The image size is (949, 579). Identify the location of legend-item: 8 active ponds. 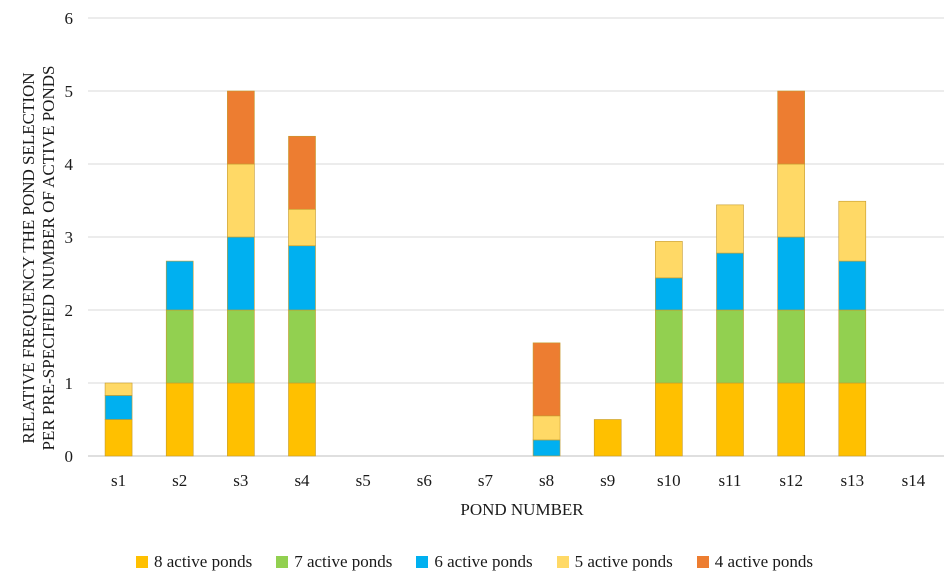
(194, 562).